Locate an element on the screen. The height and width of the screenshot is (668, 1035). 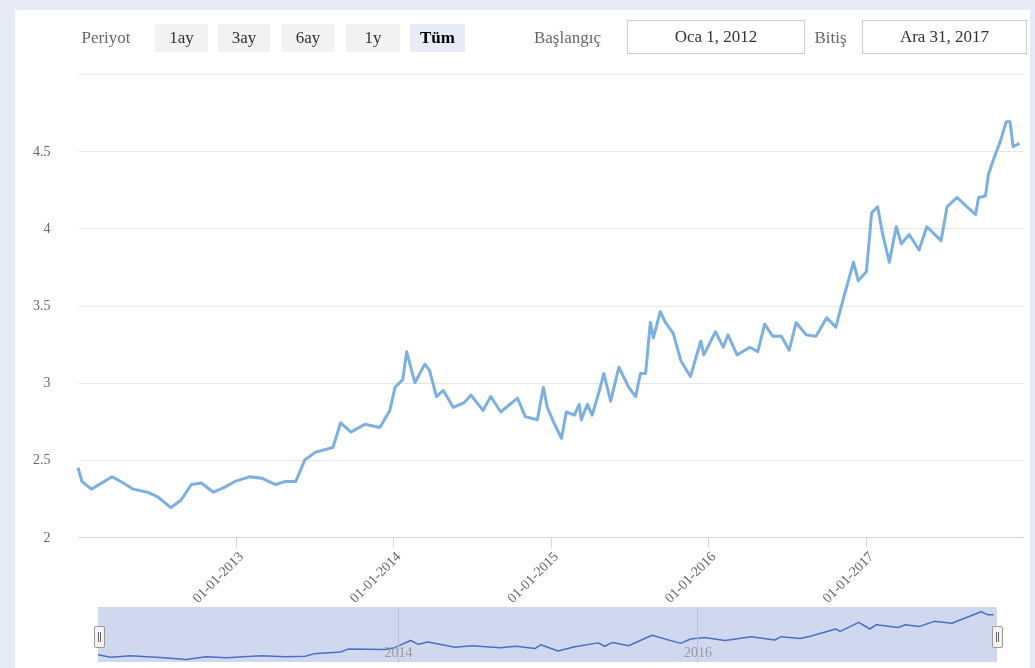
text: Tüm is located at coordinates (437, 38).